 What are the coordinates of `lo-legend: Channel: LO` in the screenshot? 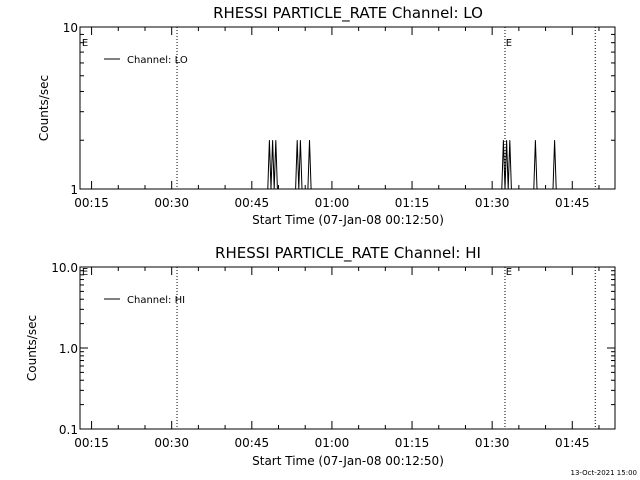 It's located at (146, 60).